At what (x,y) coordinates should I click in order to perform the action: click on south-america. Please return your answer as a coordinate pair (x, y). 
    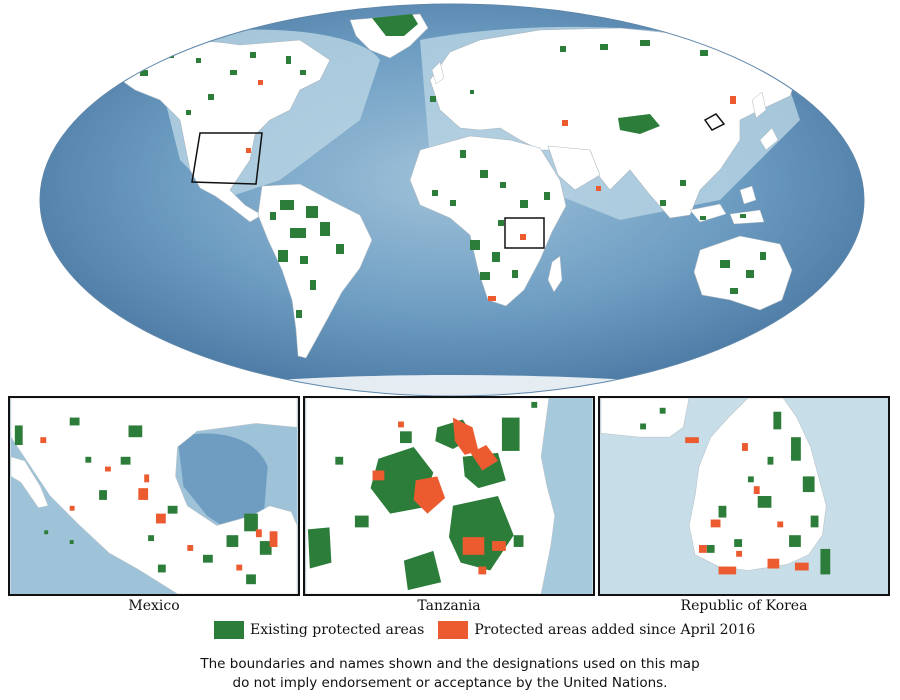
    Looking at the image, I should click on (315, 271).